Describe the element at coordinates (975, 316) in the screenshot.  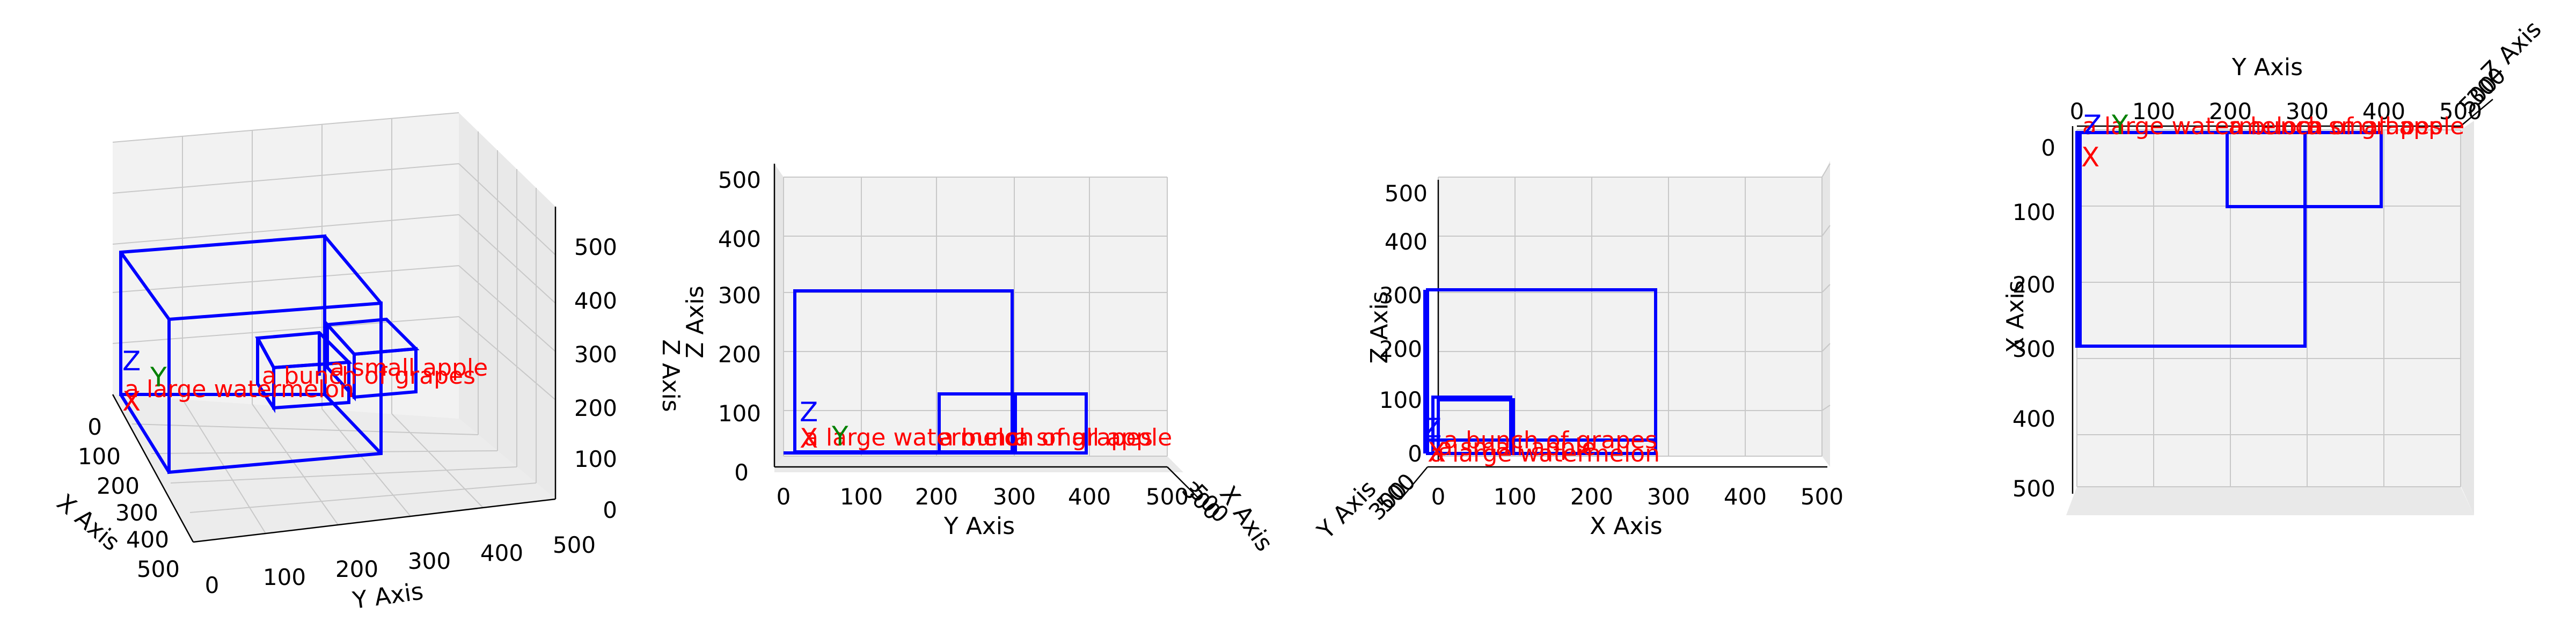
I see `pane-side-yz` at that location.